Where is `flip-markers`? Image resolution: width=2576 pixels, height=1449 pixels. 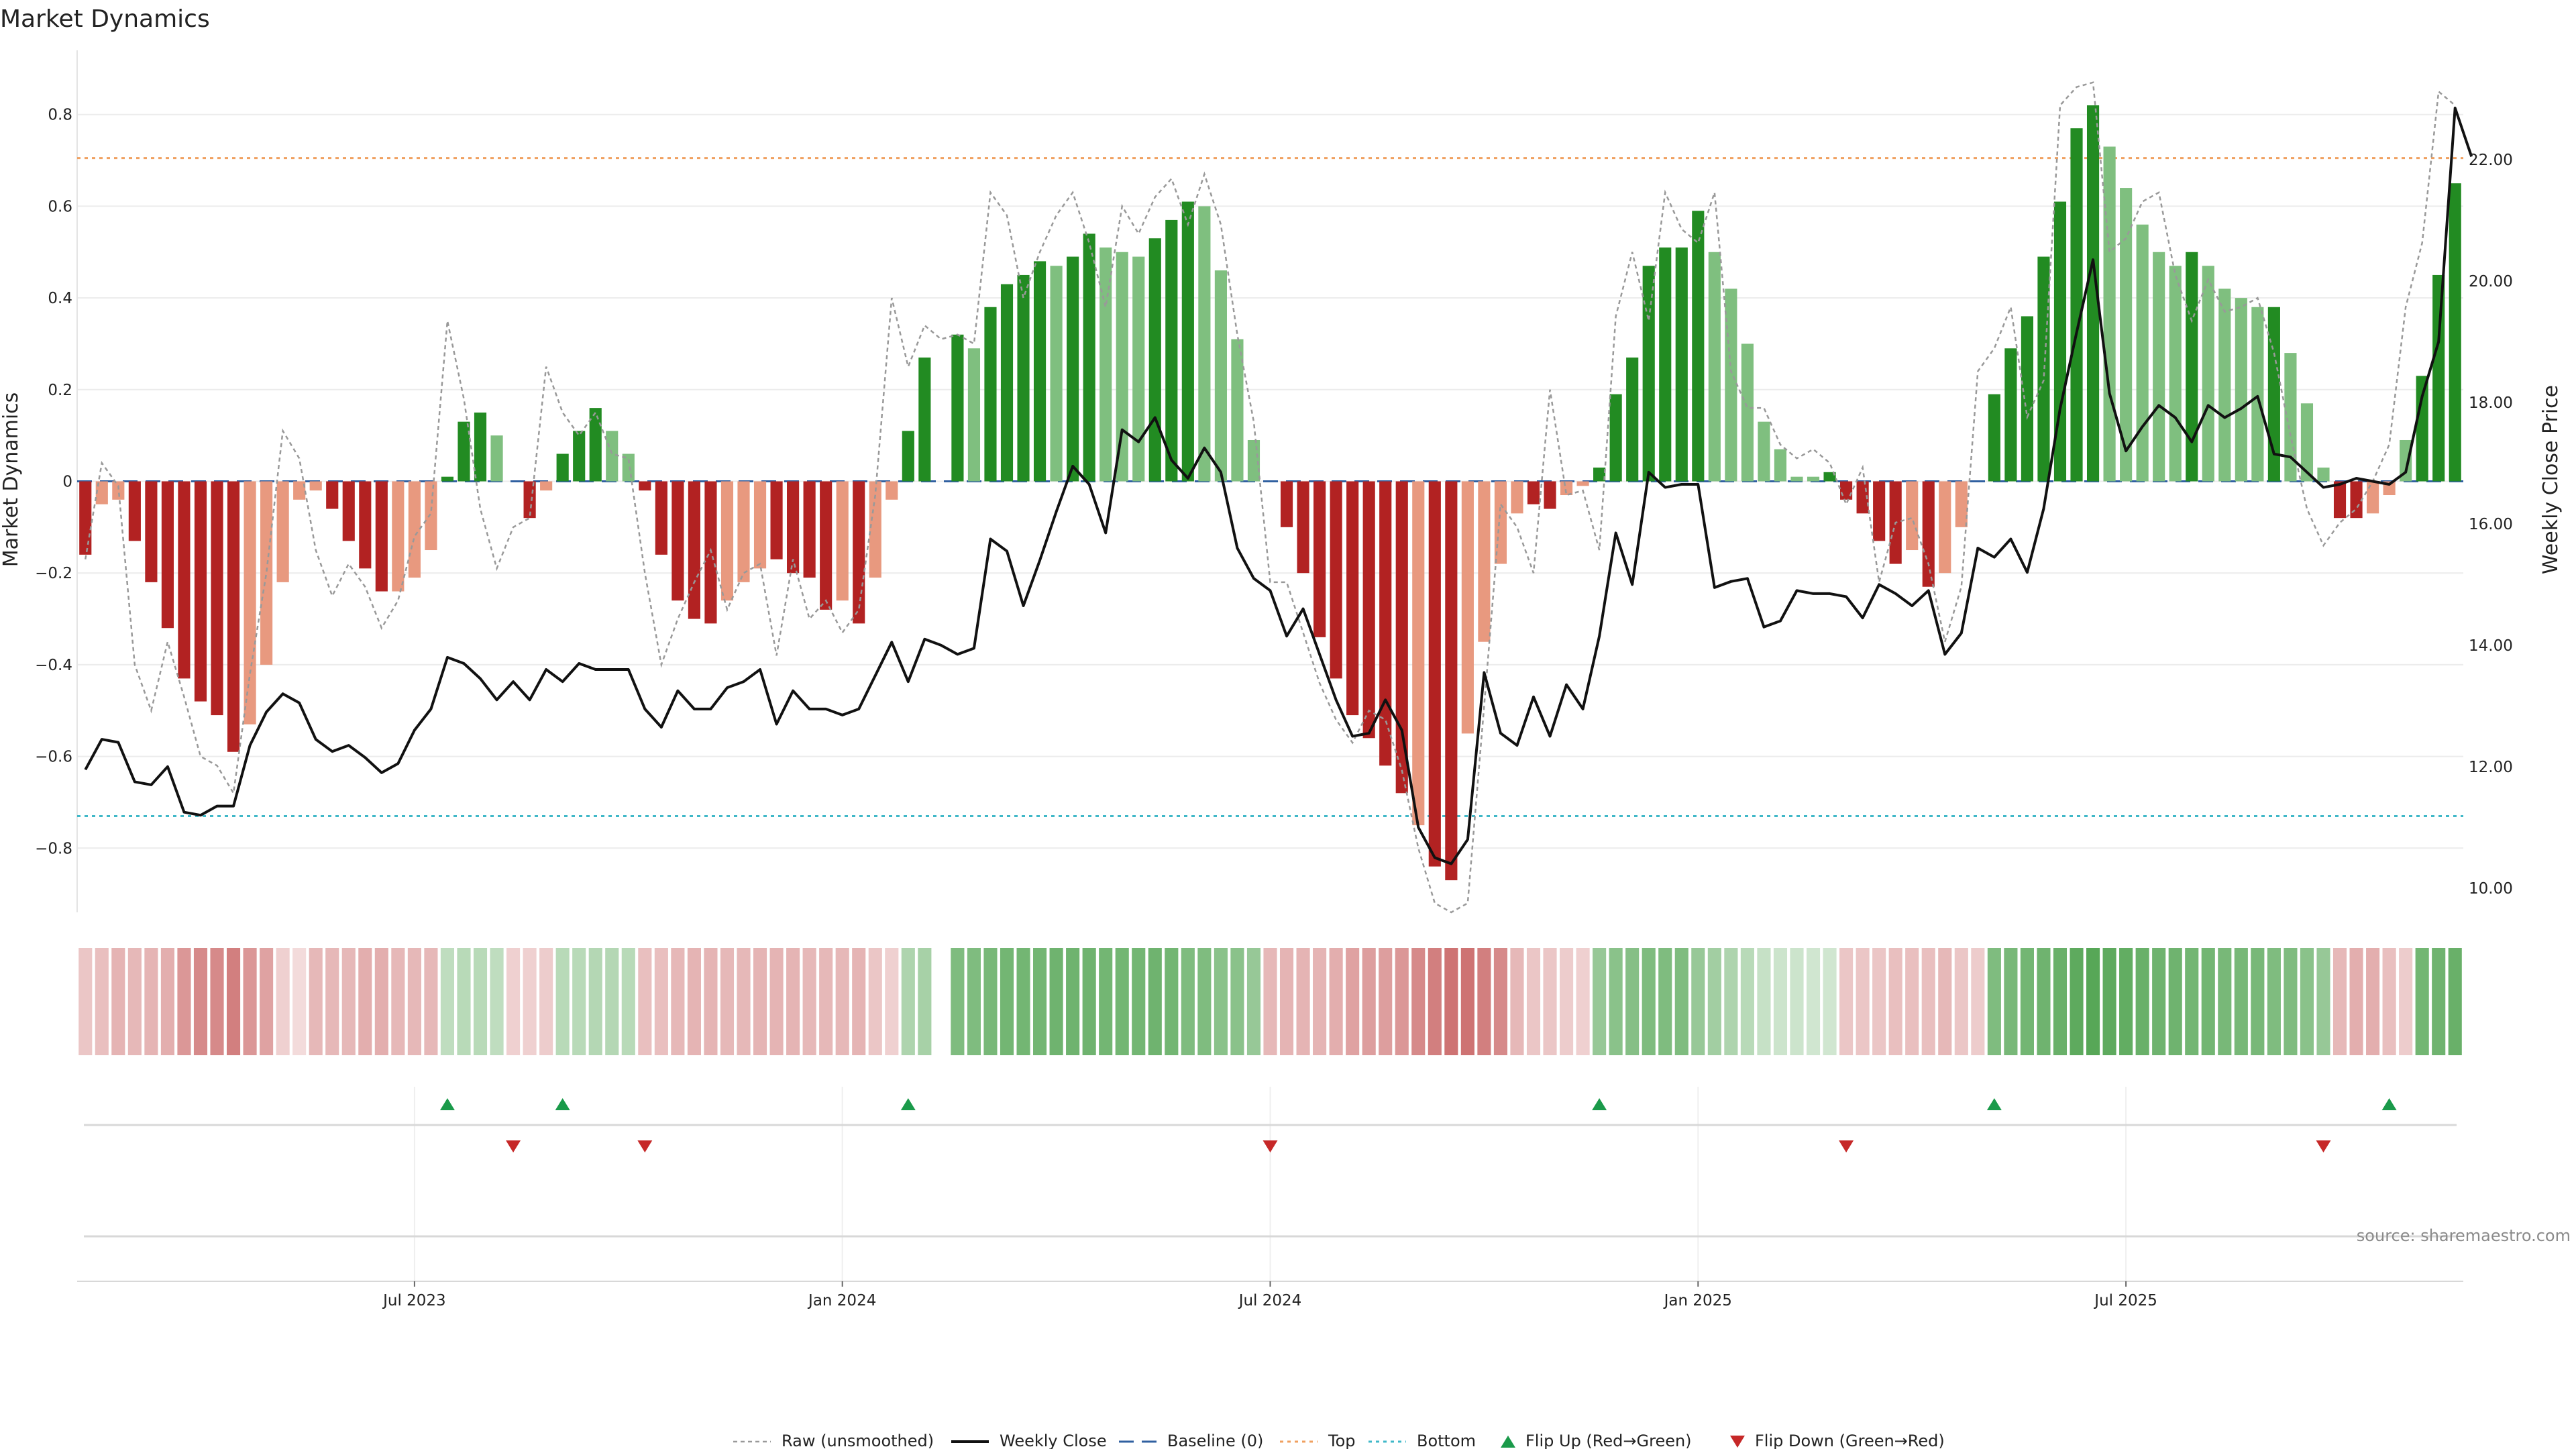 flip-markers is located at coordinates (1270, 1184).